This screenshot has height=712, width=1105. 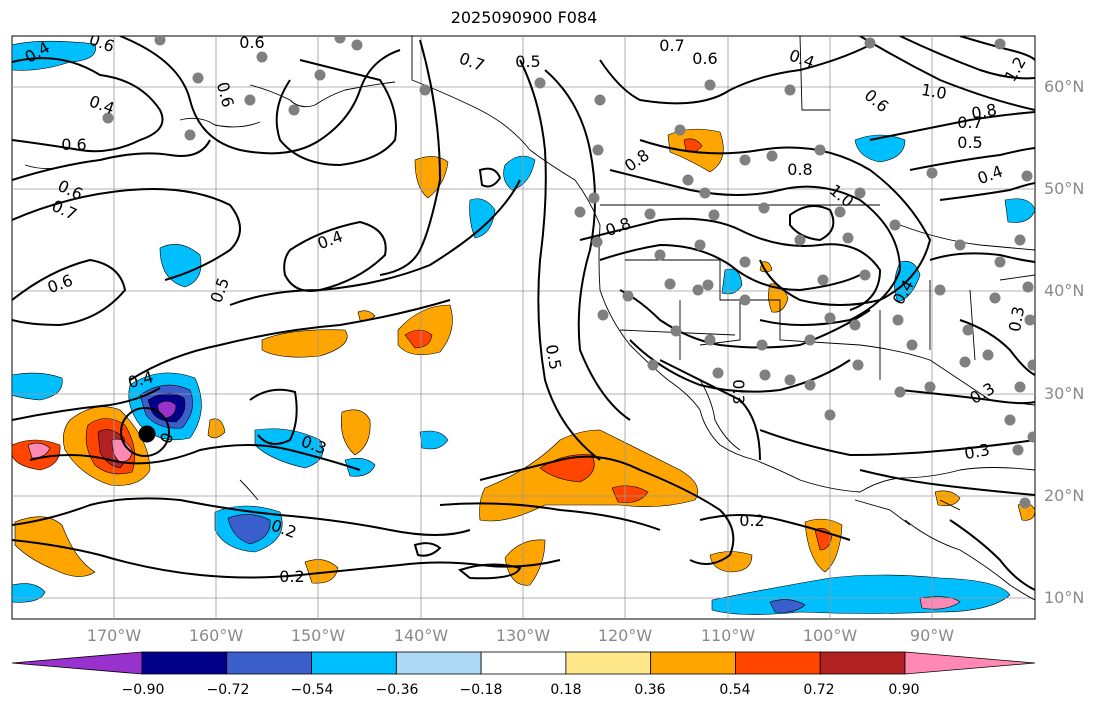 What do you see at coordinates (934, 91) in the screenshot?
I see `contour-label: 1.0` at bounding box center [934, 91].